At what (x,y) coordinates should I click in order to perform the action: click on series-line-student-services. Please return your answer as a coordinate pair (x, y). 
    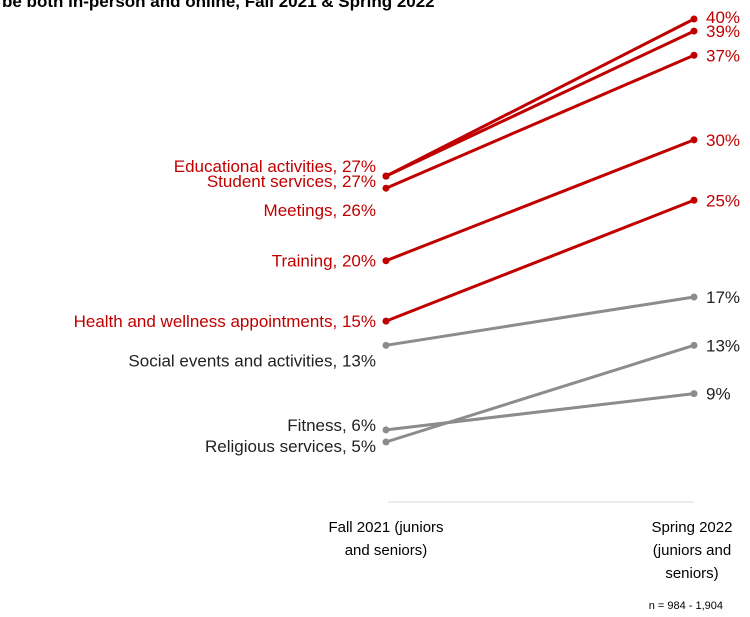
    Looking at the image, I should click on (540, 103).